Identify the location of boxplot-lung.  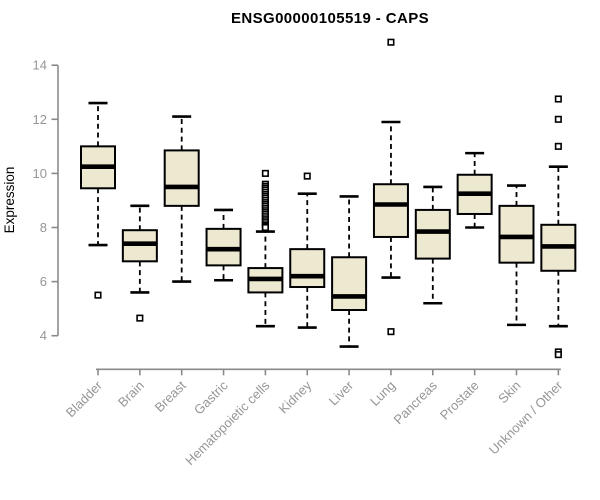
(390, 187).